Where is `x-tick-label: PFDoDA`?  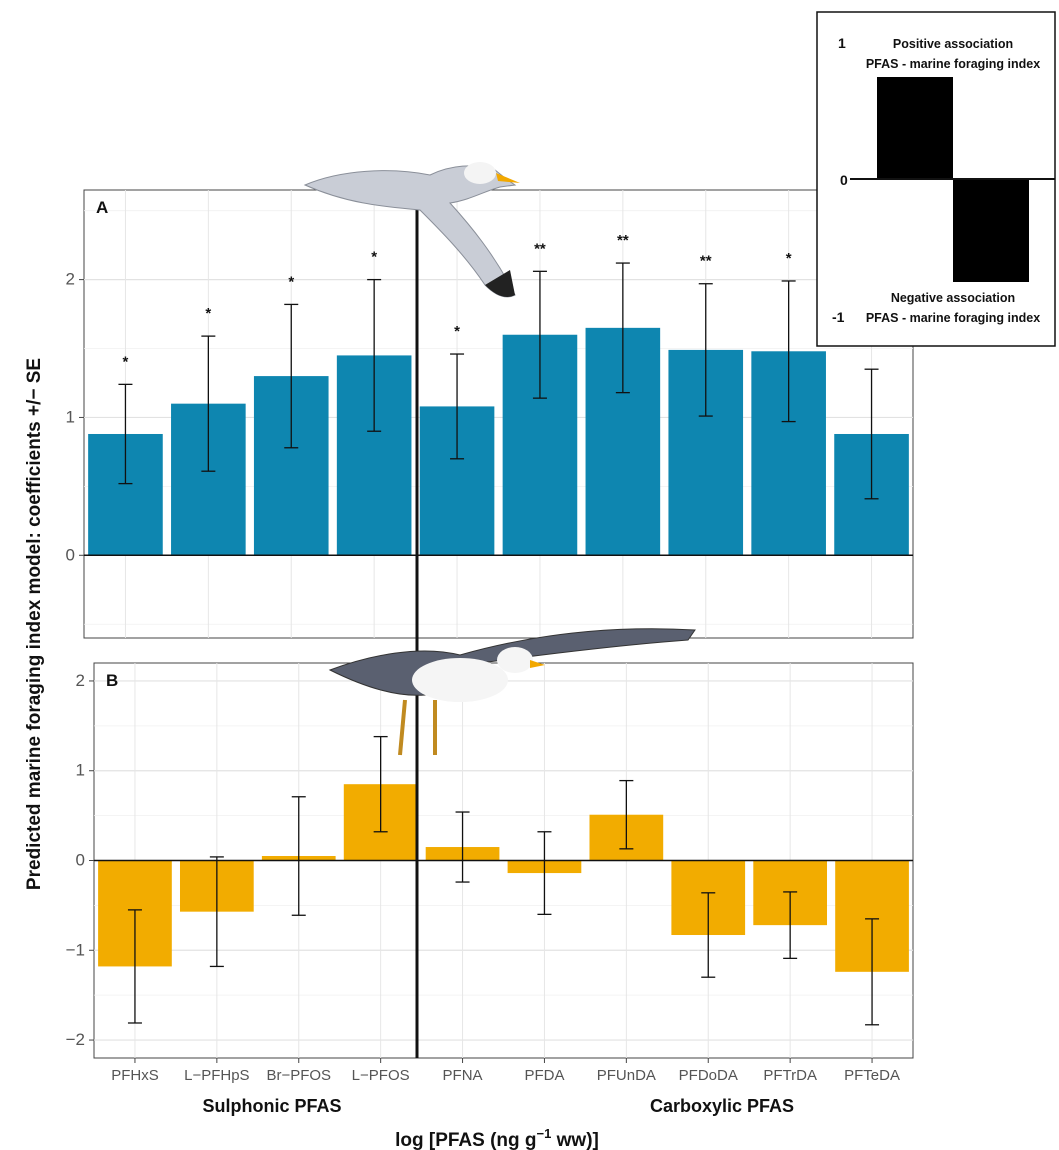 x-tick-label: PFDoDA is located at coordinates (708, 1075).